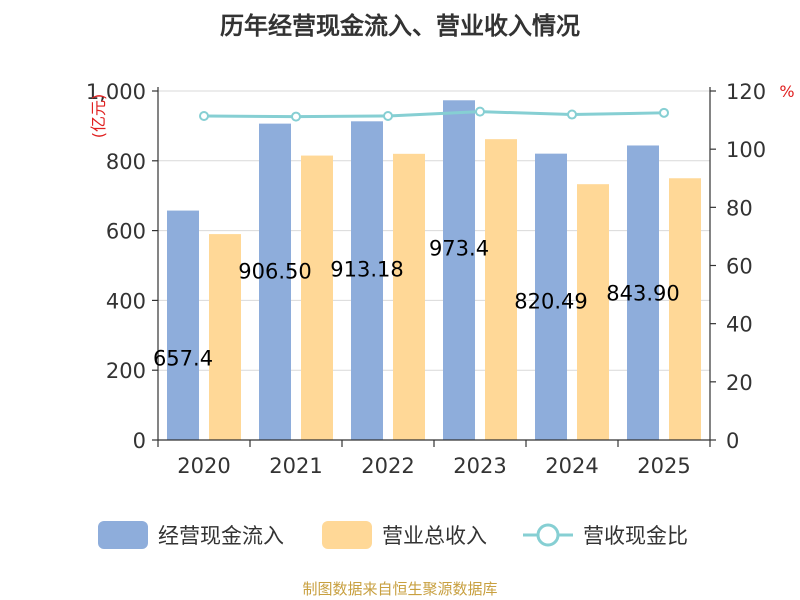  Describe the element at coordinates (739, 267) in the screenshot. I see `right-tick-label: 60` at that location.